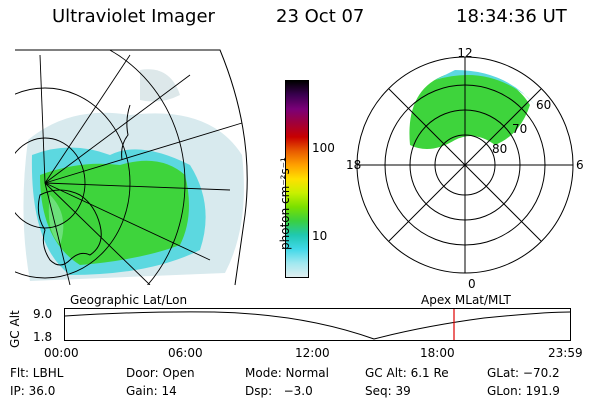  What do you see at coordinates (469, 111) in the screenshot?
I see `polar-emission` at bounding box center [469, 111].